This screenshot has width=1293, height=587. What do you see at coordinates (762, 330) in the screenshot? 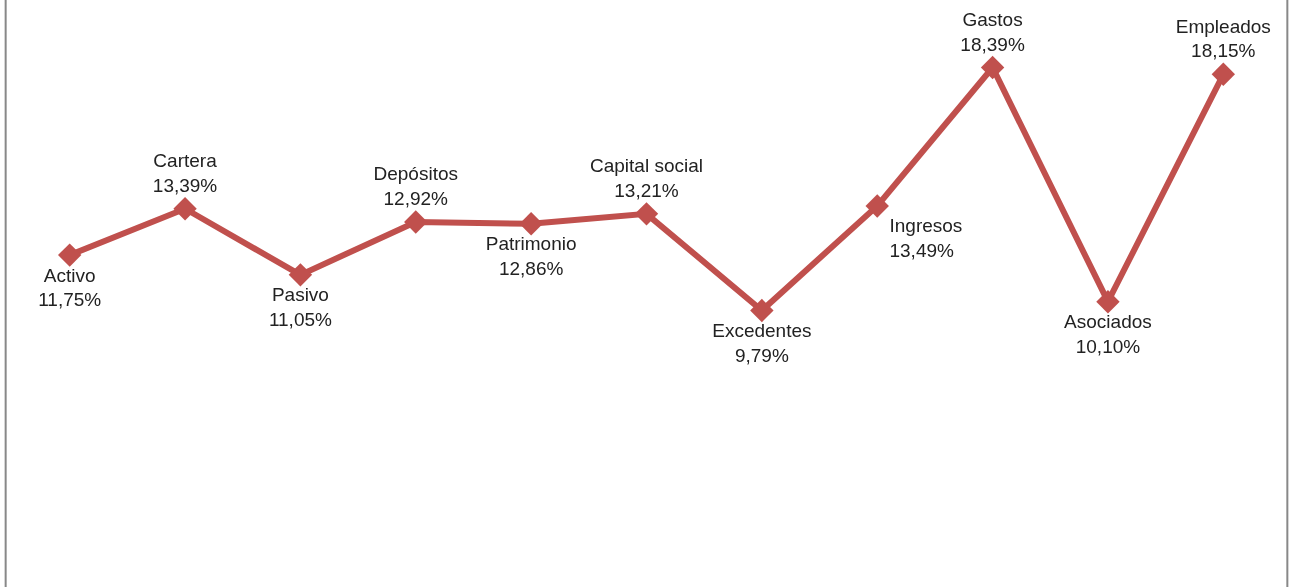
I see `x-tick-label: Excedentes` at bounding box center [762, 330].